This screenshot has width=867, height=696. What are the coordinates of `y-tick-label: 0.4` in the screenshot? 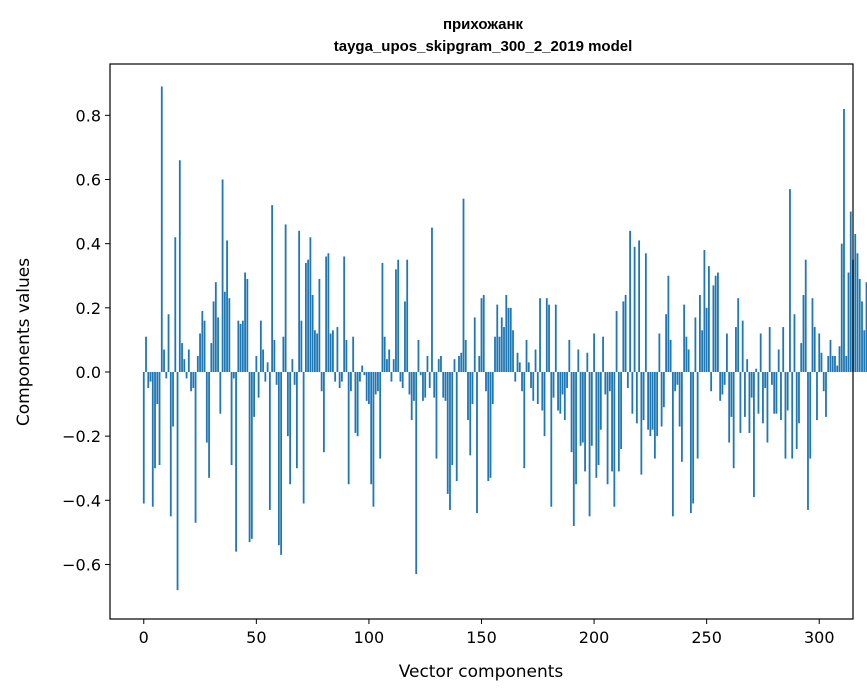 It's located at (88, 244).